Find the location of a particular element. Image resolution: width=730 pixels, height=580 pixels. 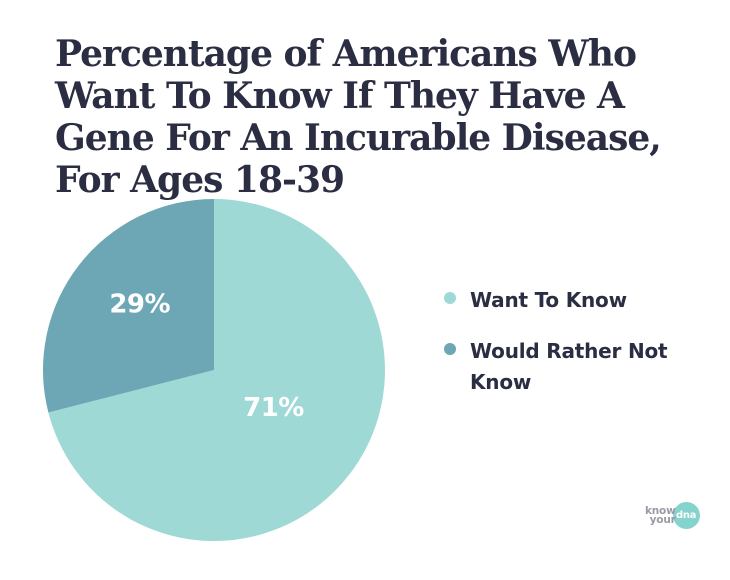

logo-text: know your is located at coordinates (660, 515).